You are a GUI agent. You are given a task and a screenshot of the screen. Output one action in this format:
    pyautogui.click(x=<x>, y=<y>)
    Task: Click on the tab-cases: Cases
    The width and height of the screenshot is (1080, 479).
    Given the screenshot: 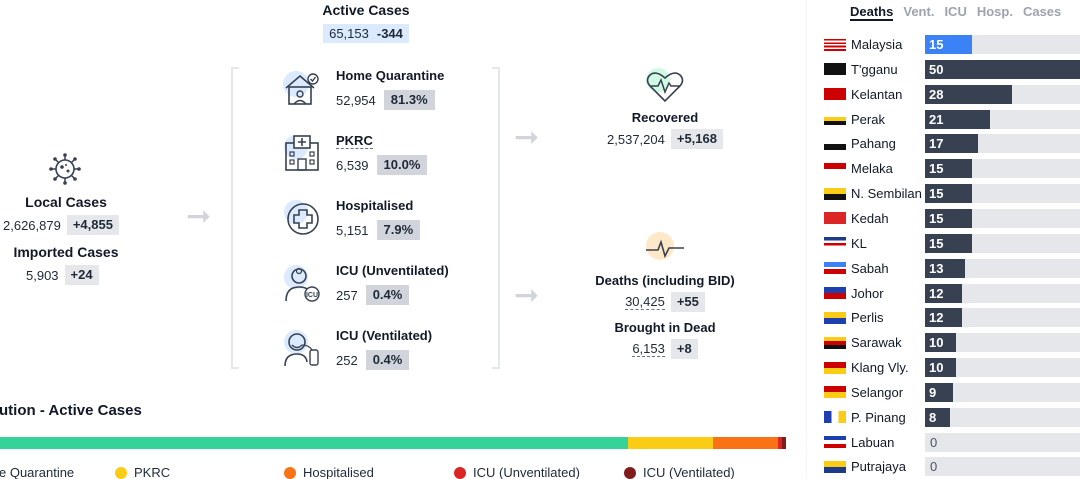 What is the action you would take?
    pyautogui.click(x=1042, y=11)
    